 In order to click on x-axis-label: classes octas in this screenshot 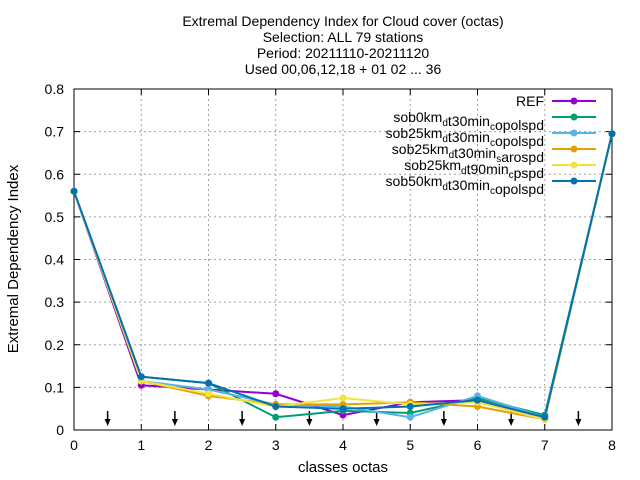, I will do `click(343, 467)`.